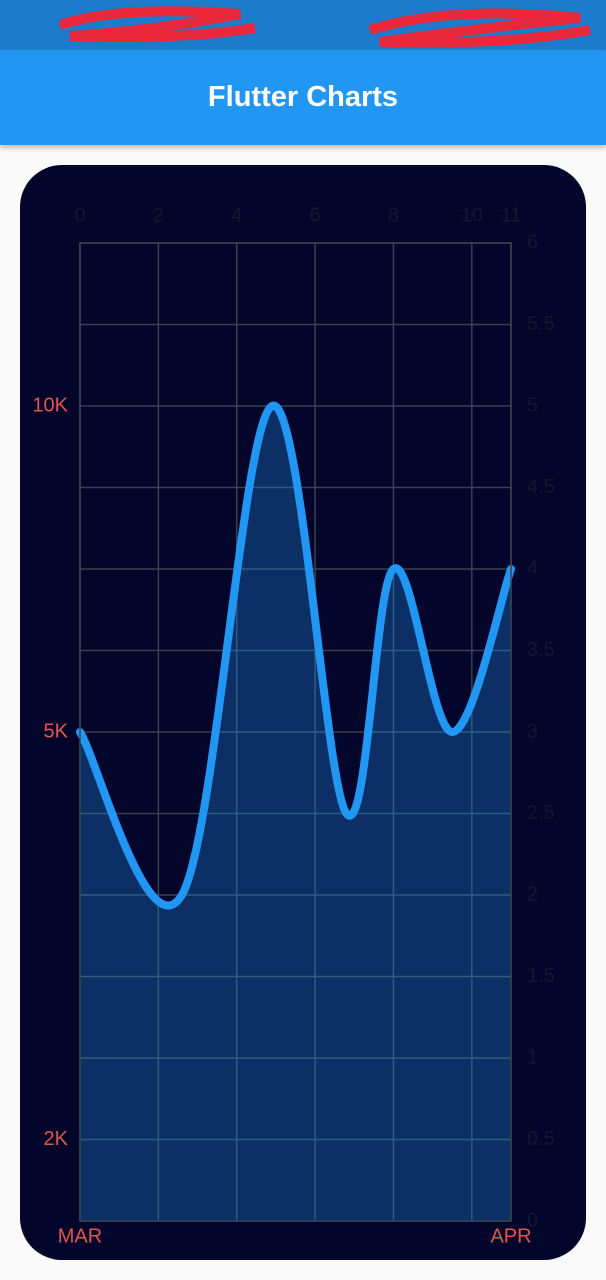 Image resolution: width=606 pixels, height=1280 pixels. I want to click on y-tick-label: 6, so click(532, 242).